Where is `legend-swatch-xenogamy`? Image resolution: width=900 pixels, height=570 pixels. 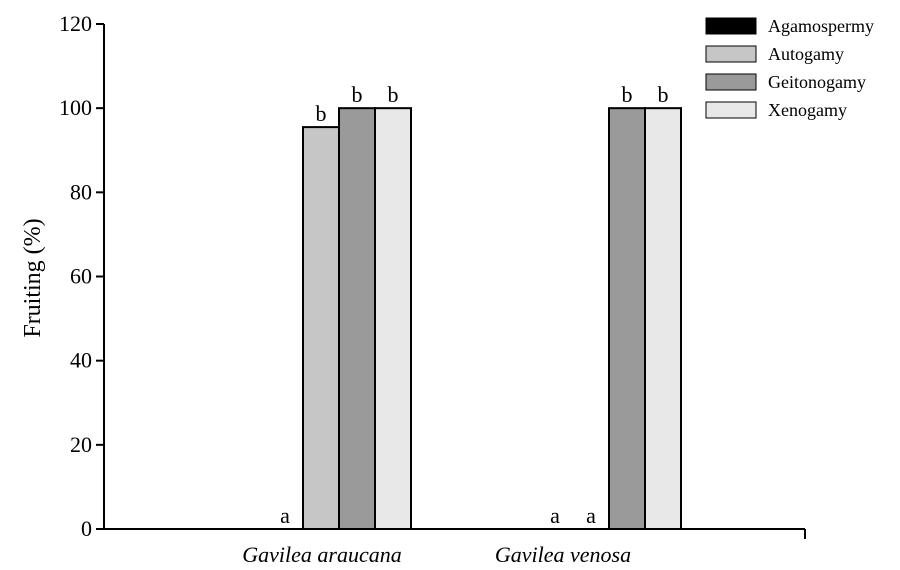
legend-swatch-xenogamy is located at coordinates (731, 110).